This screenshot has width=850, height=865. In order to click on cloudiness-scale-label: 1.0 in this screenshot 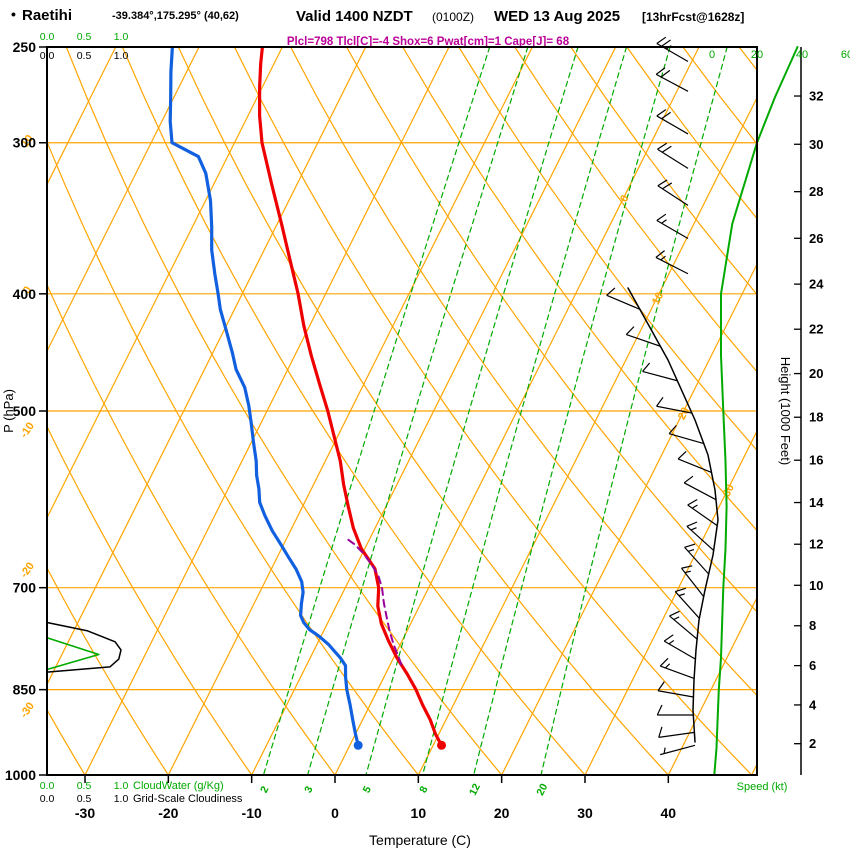, I will do `click(121, 799)`.